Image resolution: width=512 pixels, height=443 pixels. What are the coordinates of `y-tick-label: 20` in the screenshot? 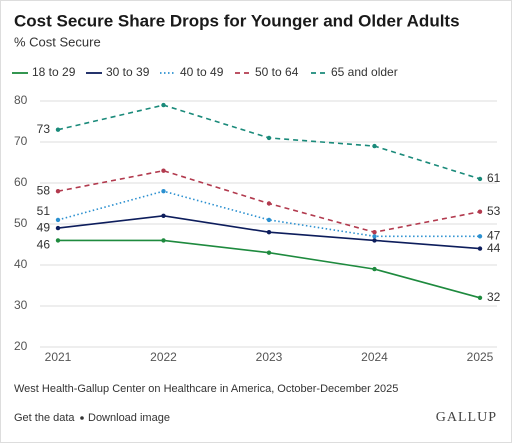 It's located at (21, 346).